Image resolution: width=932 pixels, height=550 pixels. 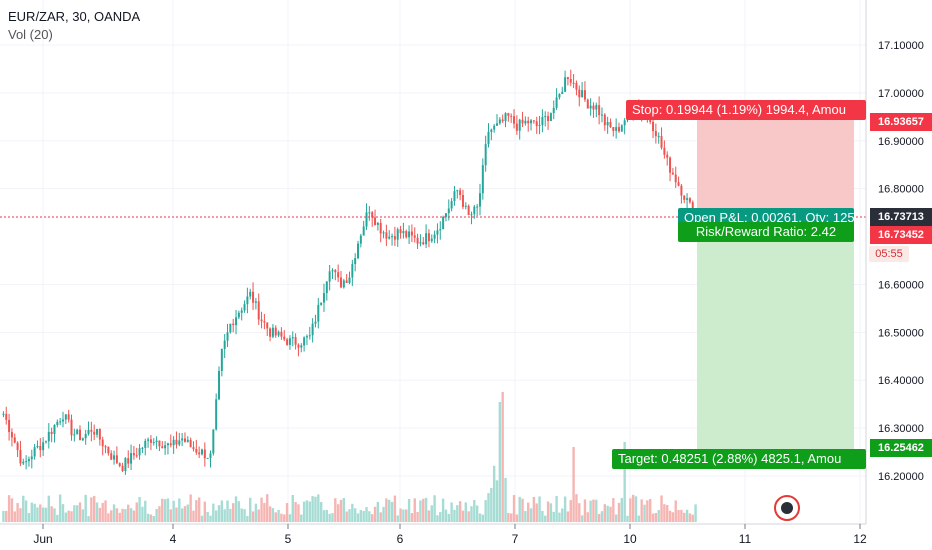 I want to click on price-tick-label: 16.60000, so click(x=901, y=285).